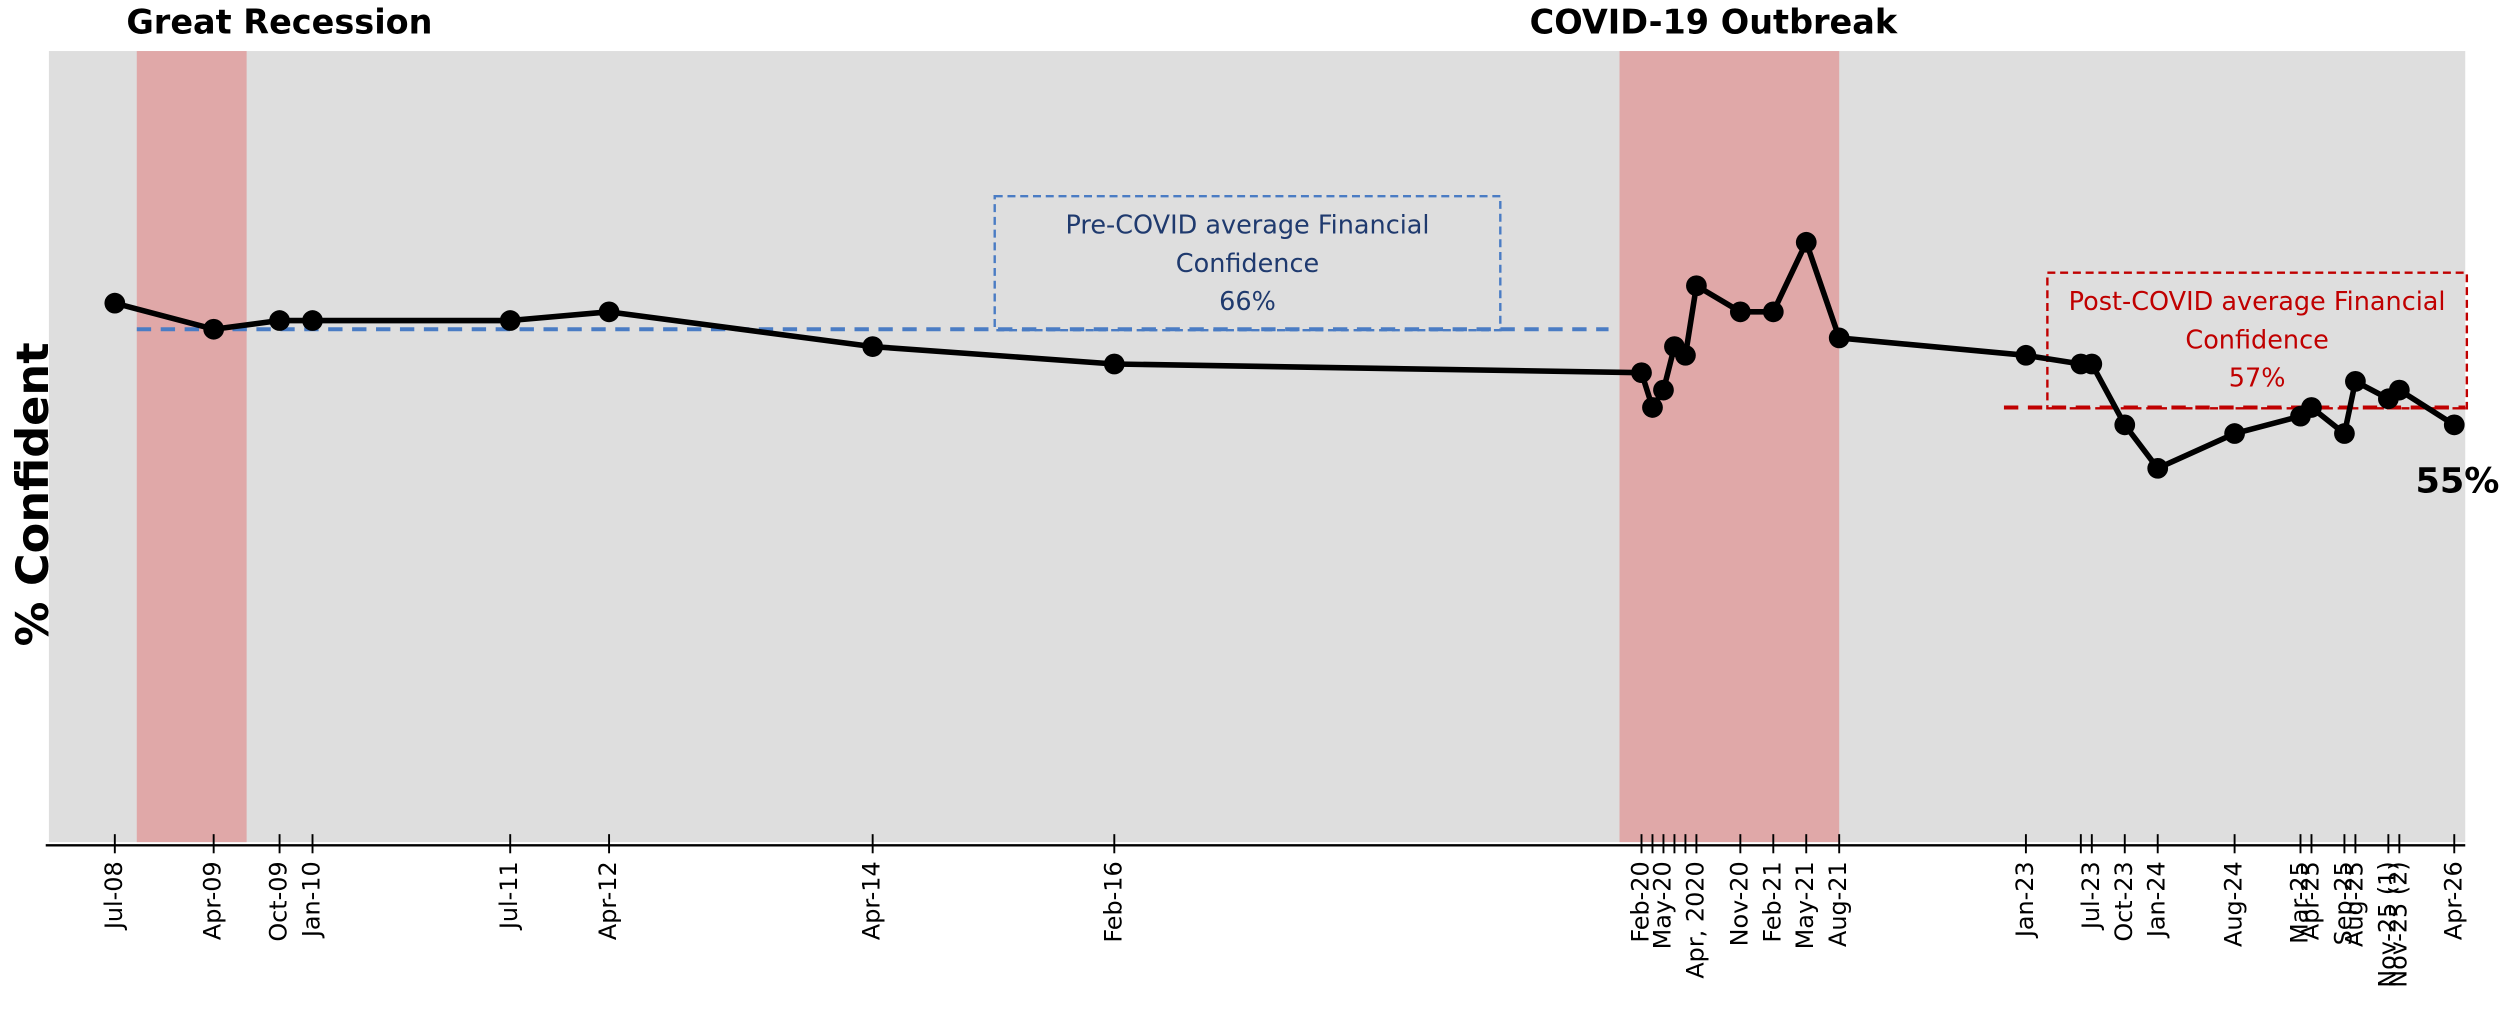 Image resolution: width=2503 pixels, height=1013 pixels. What do you see at coordinates (2157, 900) in the screenshot?
I see `x-tick-label: Jan-24` at bounding box center [2157, 900].